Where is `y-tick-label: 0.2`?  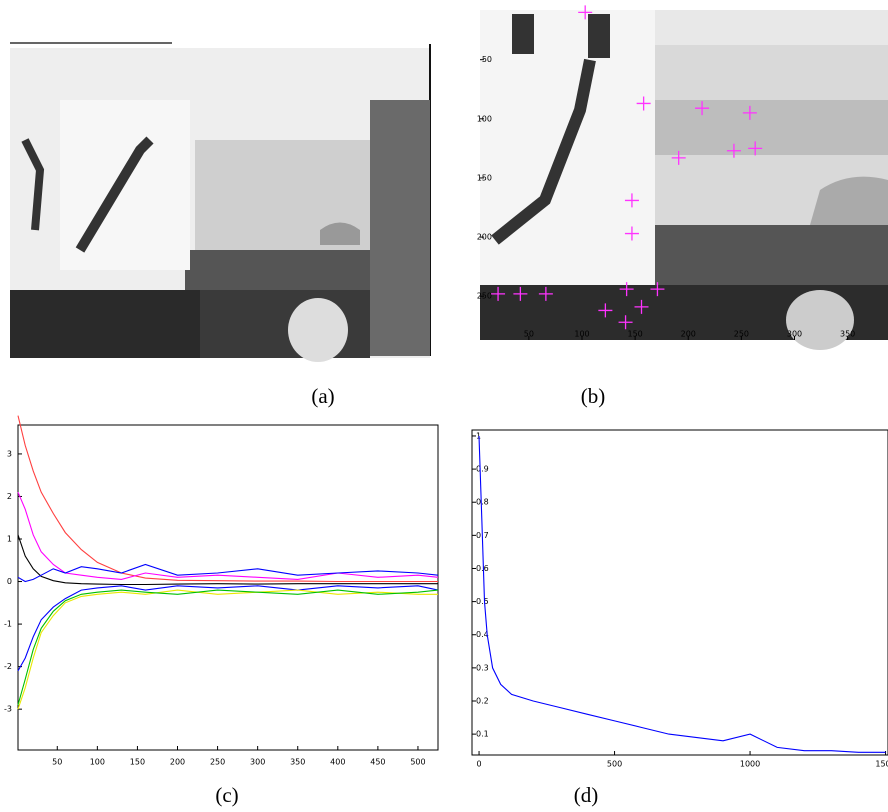
y-tick-label: 0.2 is located at coordinates (482, 700).